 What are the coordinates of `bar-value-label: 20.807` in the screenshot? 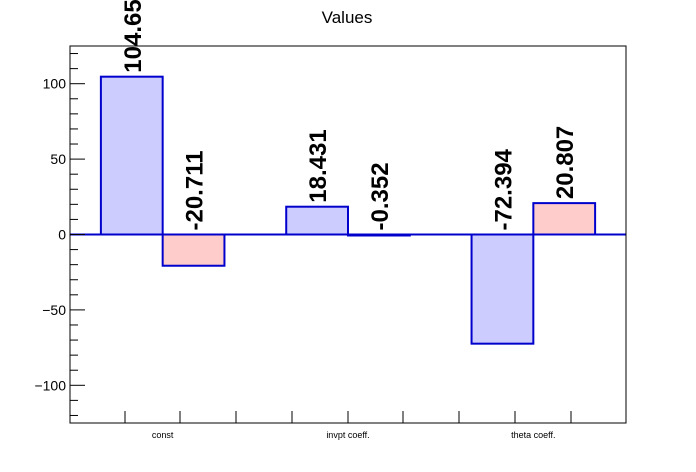 It's located at (565, 162).